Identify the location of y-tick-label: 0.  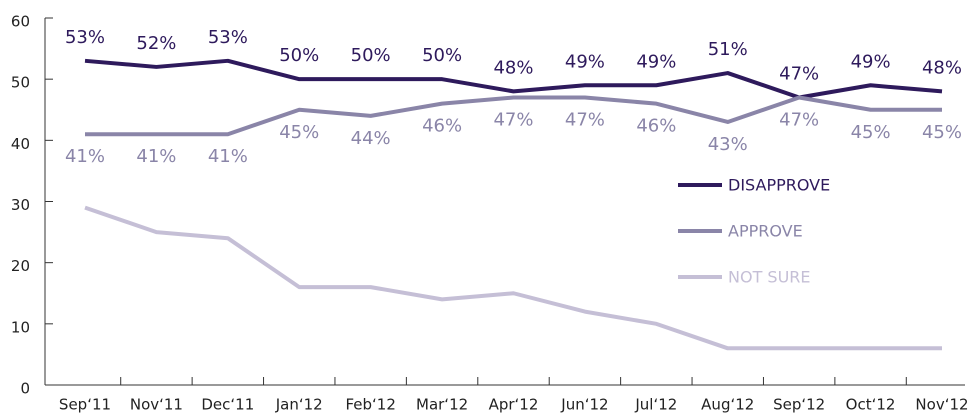
(25, 389).